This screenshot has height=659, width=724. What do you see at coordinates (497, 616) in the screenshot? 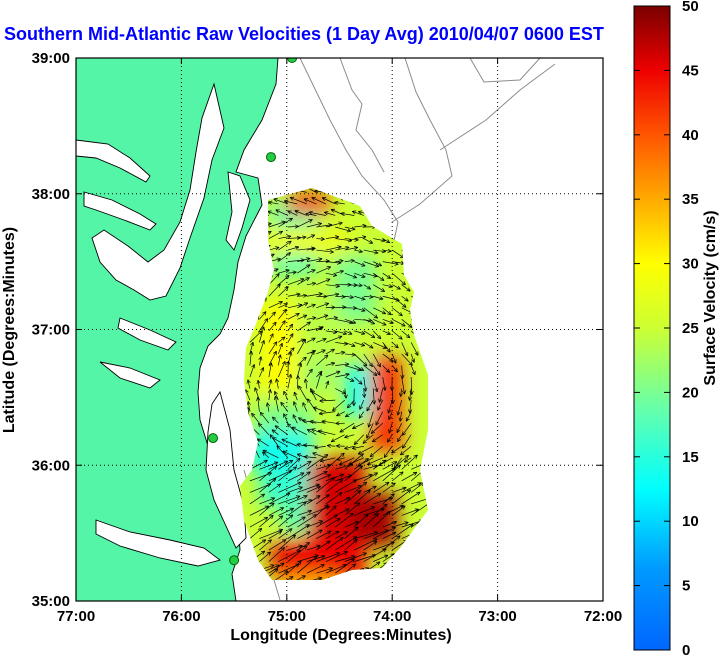
I see `x-tick-label: 73:00` at bounding box center [497, 616].